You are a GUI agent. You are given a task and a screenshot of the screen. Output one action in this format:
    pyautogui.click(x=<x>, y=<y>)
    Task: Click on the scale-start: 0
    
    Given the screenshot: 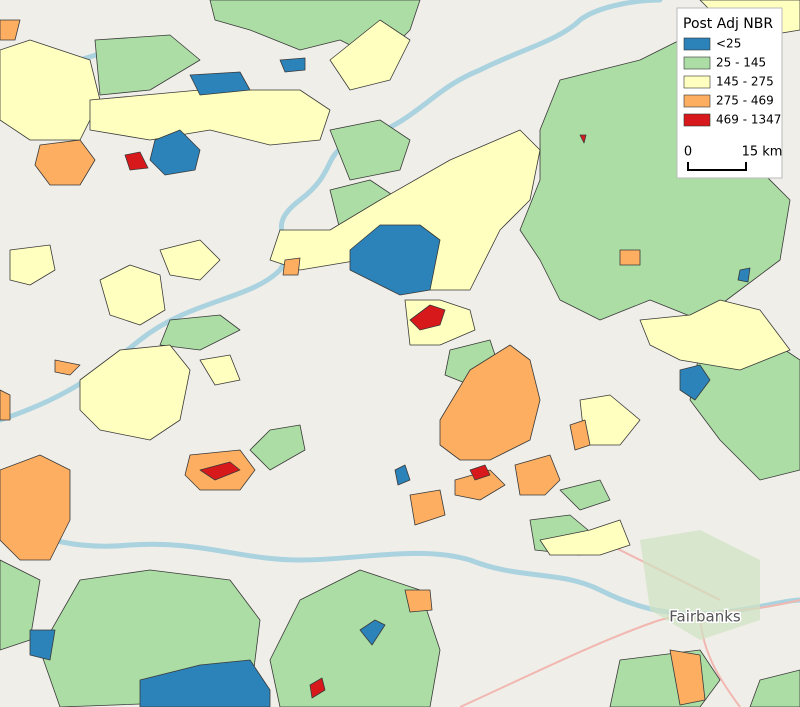 What is the action you would take?
    pyautogui.click(x=688, y=152)
    